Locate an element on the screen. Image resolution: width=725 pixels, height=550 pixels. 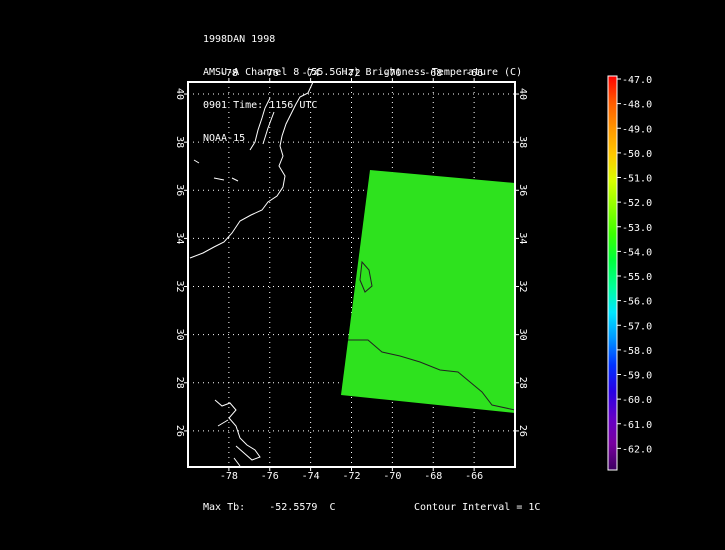
coastline is located at coordinates (251, 274).